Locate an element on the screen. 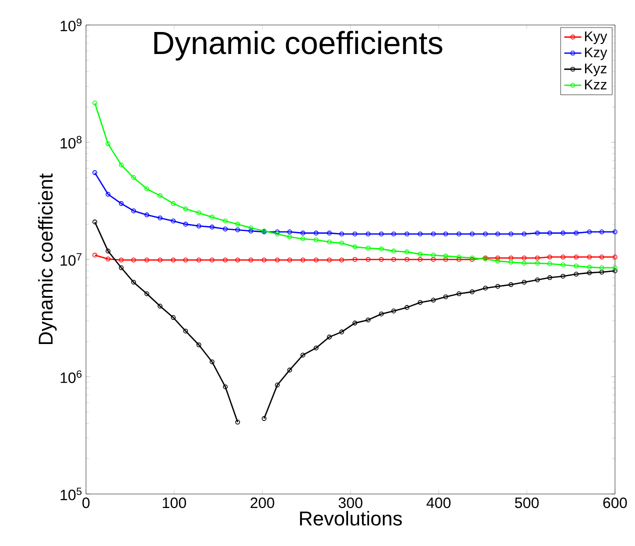 This screenshot has height=546, width=635. legend-label: Kyy is located at coordinates (596, 38).